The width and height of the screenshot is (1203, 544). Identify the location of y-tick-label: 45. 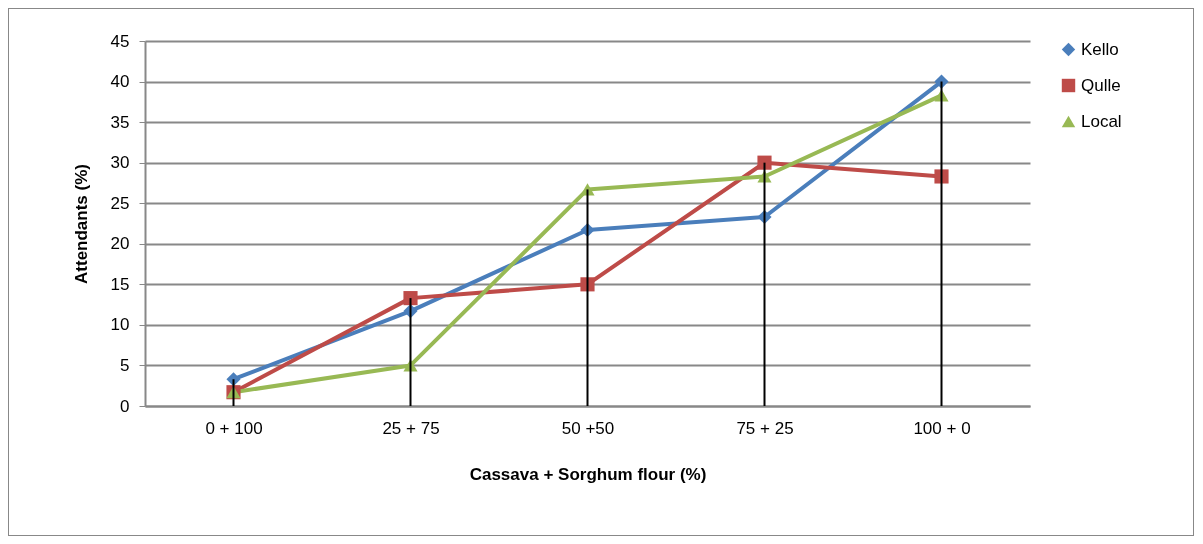
(120, 41).